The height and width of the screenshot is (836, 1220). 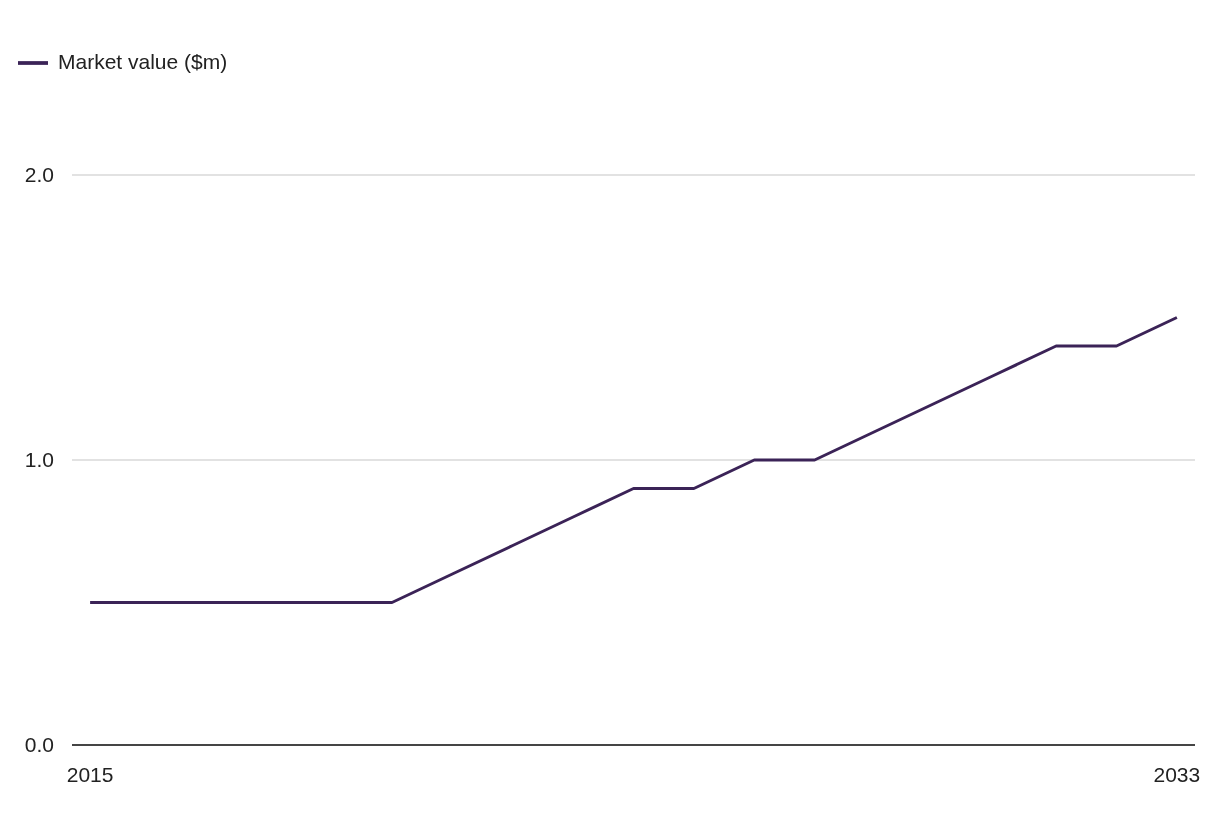 What do you see at coordinates (39, 460) in the screenshot?
I see `y-tick-label: 1.0` at bounding box center [39, 460].